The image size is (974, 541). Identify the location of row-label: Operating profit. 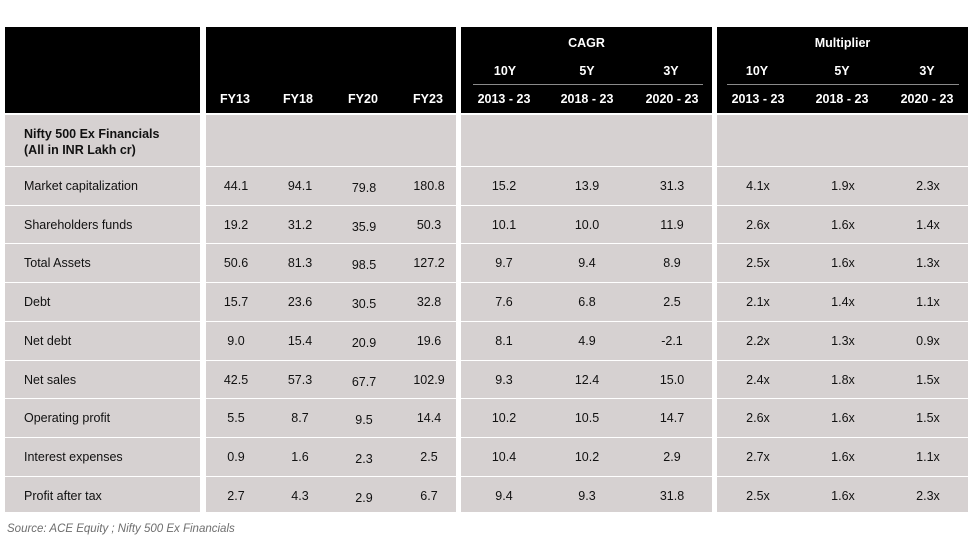
(67, 418).